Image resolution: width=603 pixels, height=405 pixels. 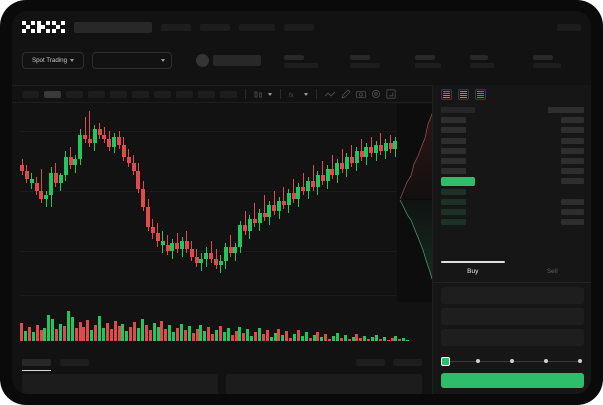 What do you see at coordinates (132, 60) in the screenshot?
I see `trading-pair-selector` at bounding box center [132, 60].